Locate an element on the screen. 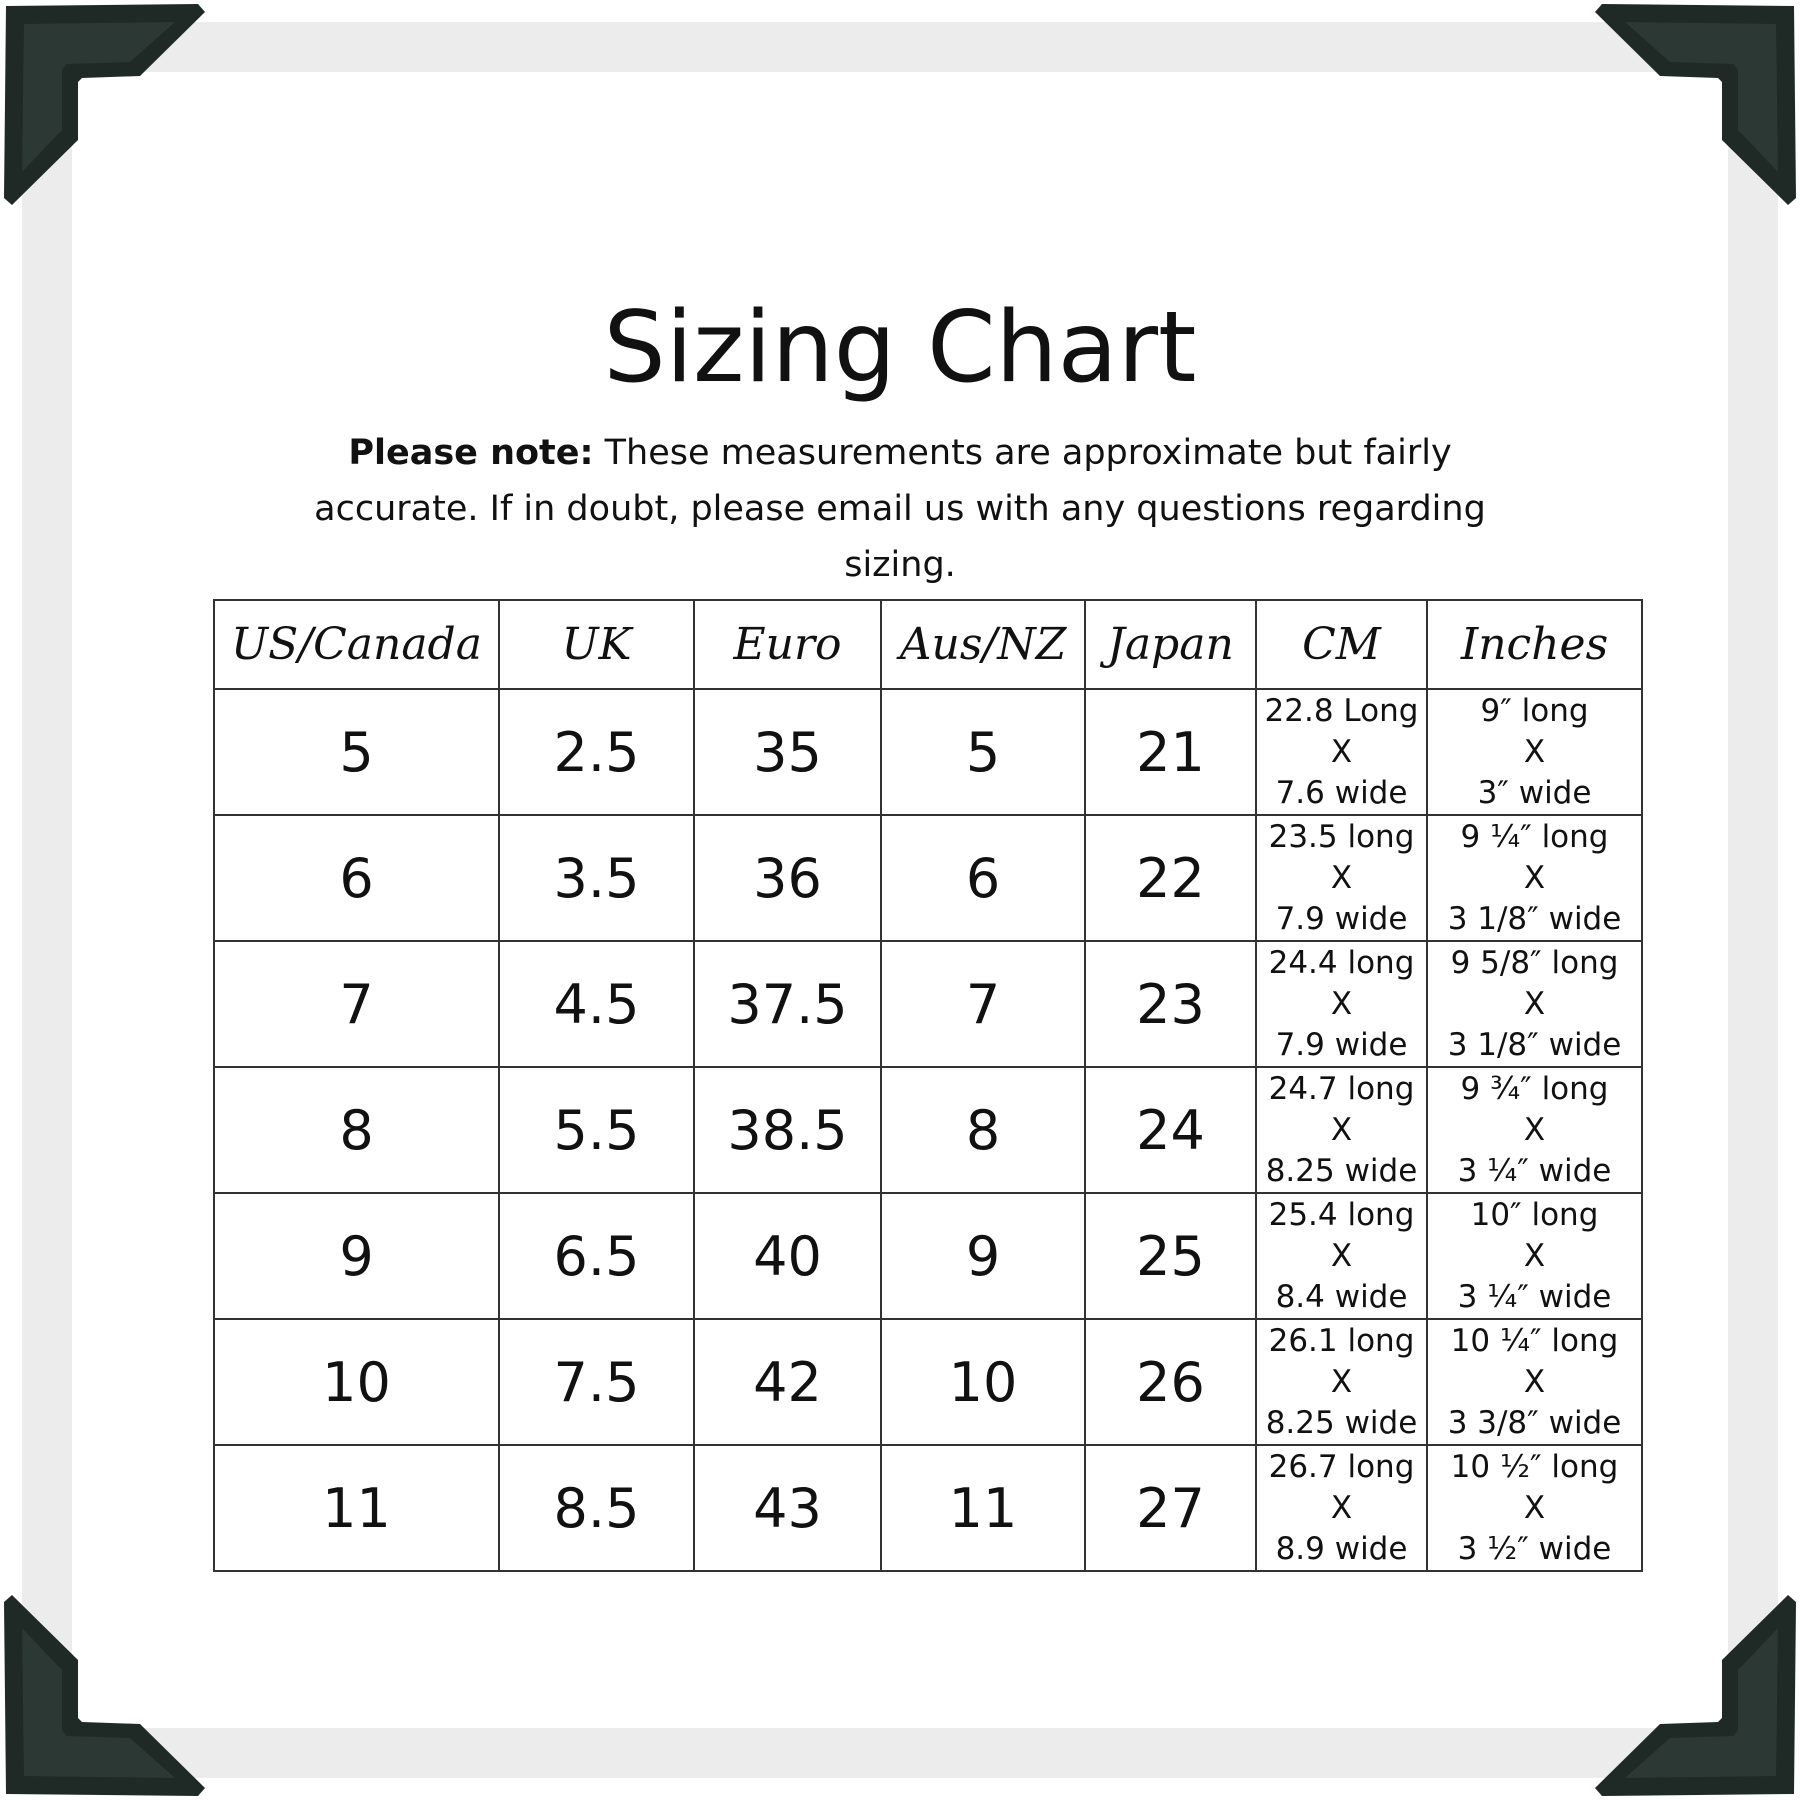 The image size is (1800, 1800). cell-uk: 6.5 is located at coordinates (596, 1256).